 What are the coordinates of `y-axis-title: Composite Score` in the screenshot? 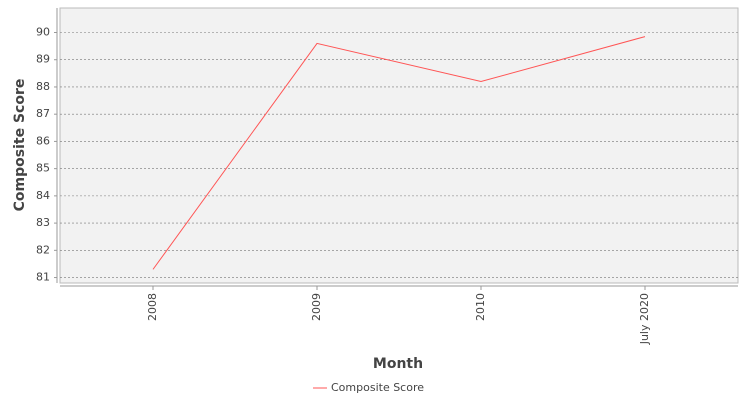 It's located at (20, 145).